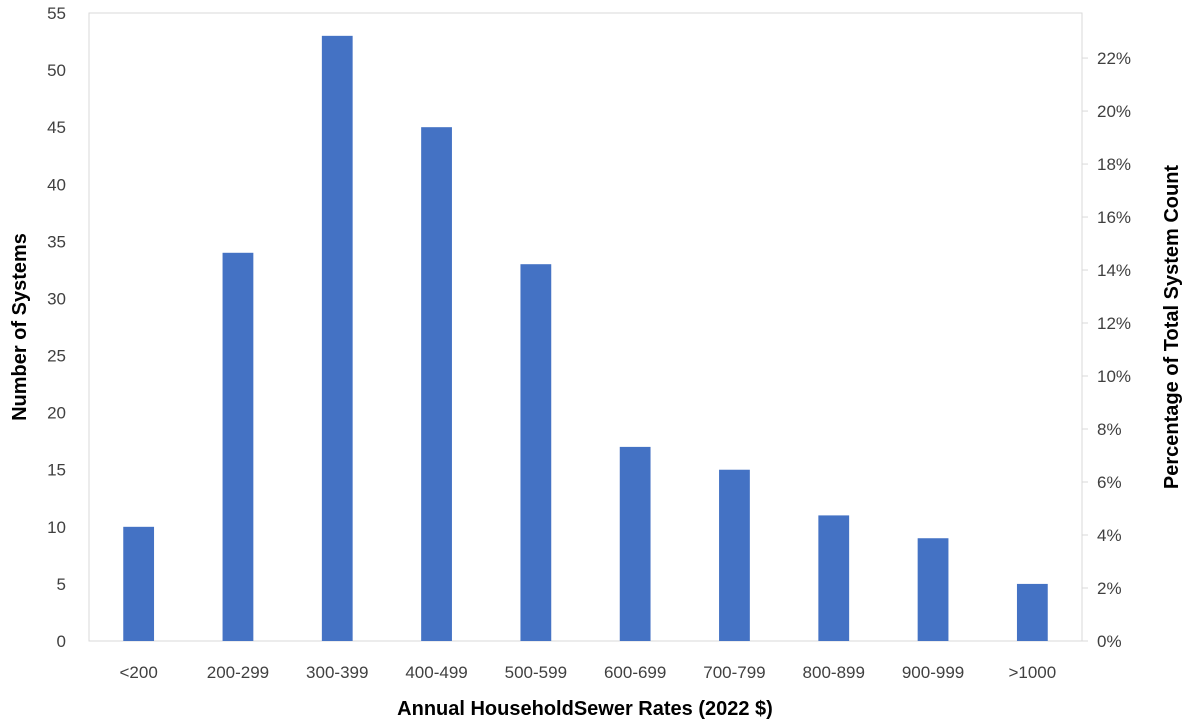  What do you see at coordinates (56, 70) in the screenshot?
I see `y-tick-label: 50` at bounding box center [56, 70].